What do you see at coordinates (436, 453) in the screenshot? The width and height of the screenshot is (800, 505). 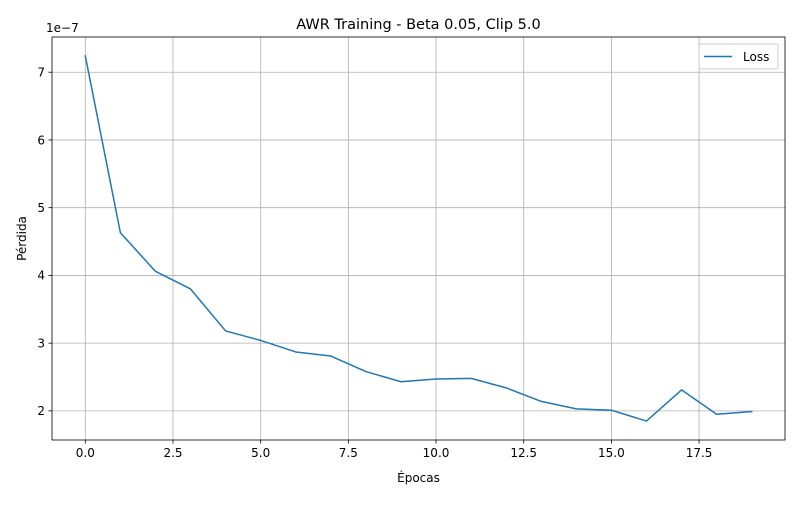 I see `x-tick-label: 10.0` at bounding box center [436, 453].